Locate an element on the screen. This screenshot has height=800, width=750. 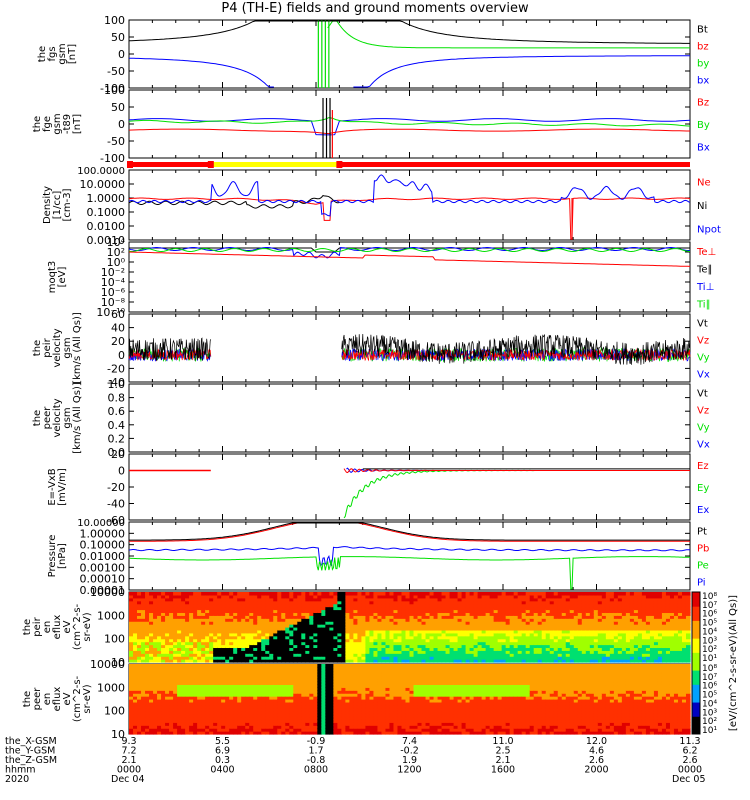
peir_spec-ylabel-line: eflux is located at coordinates (57, 627).